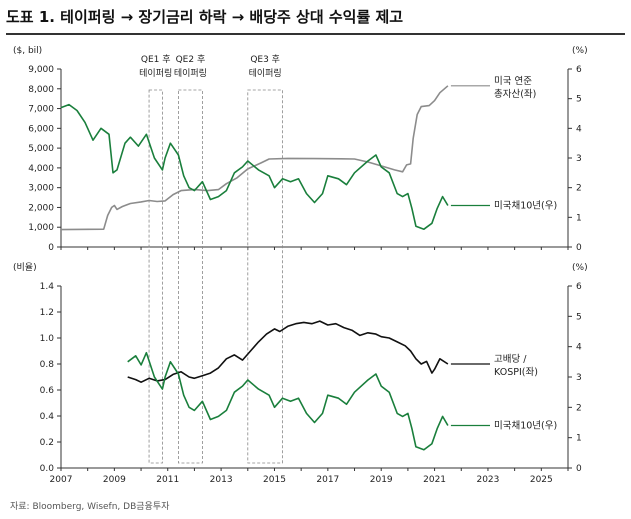  What do you see at coordinates (541, 480) in the screenshot?
I see `x-axis-tick-label: 2025` at bounding box center [541, 480].